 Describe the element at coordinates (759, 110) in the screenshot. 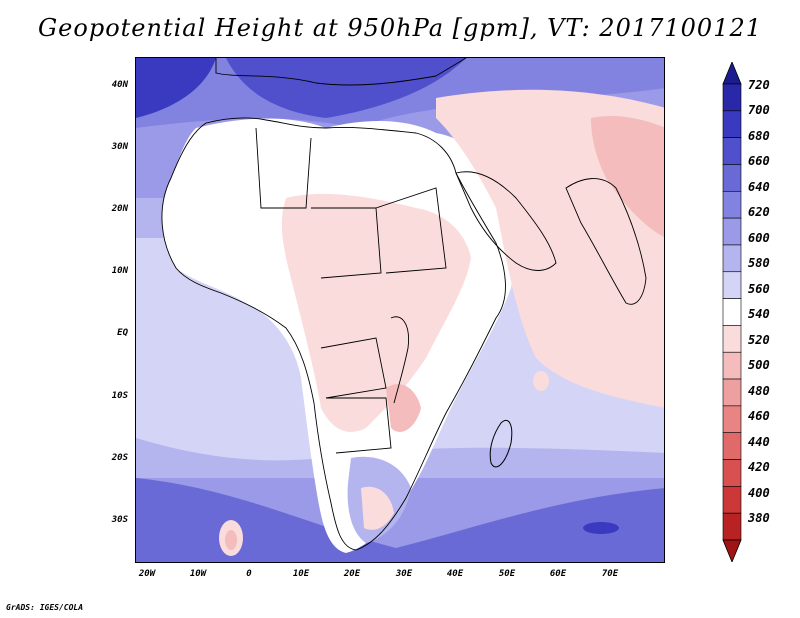

I see `colorbar-label-700: 700` at that location.